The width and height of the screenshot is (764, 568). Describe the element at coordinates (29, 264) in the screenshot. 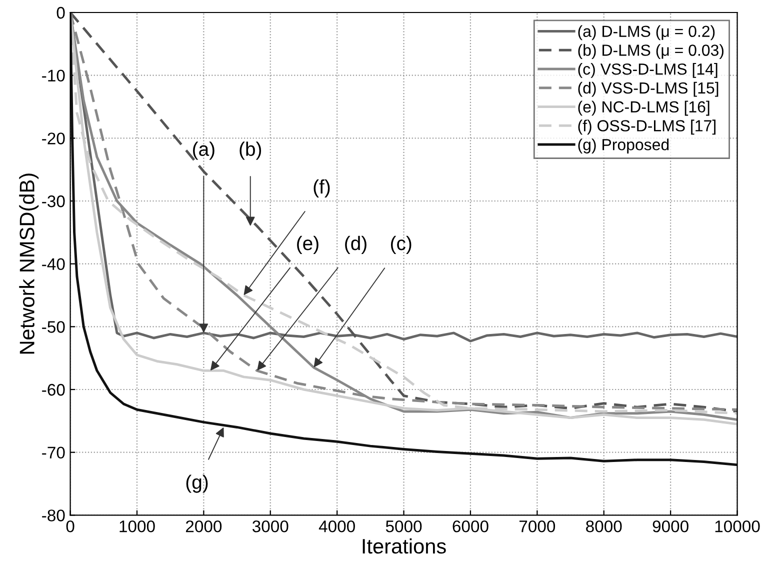

I see `y-axis-title: Network NMSD(dB)` at that location.